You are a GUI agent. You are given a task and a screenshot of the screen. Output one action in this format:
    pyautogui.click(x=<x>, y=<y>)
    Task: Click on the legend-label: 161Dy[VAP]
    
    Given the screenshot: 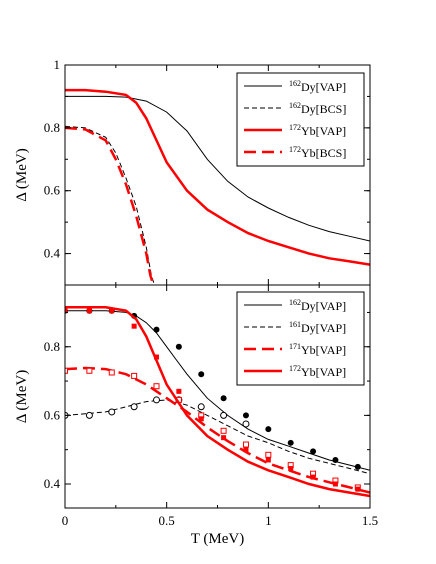 What is the action you would take?
    pyautogui.click(x=317, y=327)
    